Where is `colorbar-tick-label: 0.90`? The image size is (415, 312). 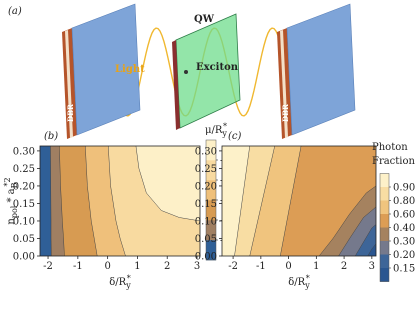 colorbar-tick-label: 0.90 is located at coordinates (404, 188).